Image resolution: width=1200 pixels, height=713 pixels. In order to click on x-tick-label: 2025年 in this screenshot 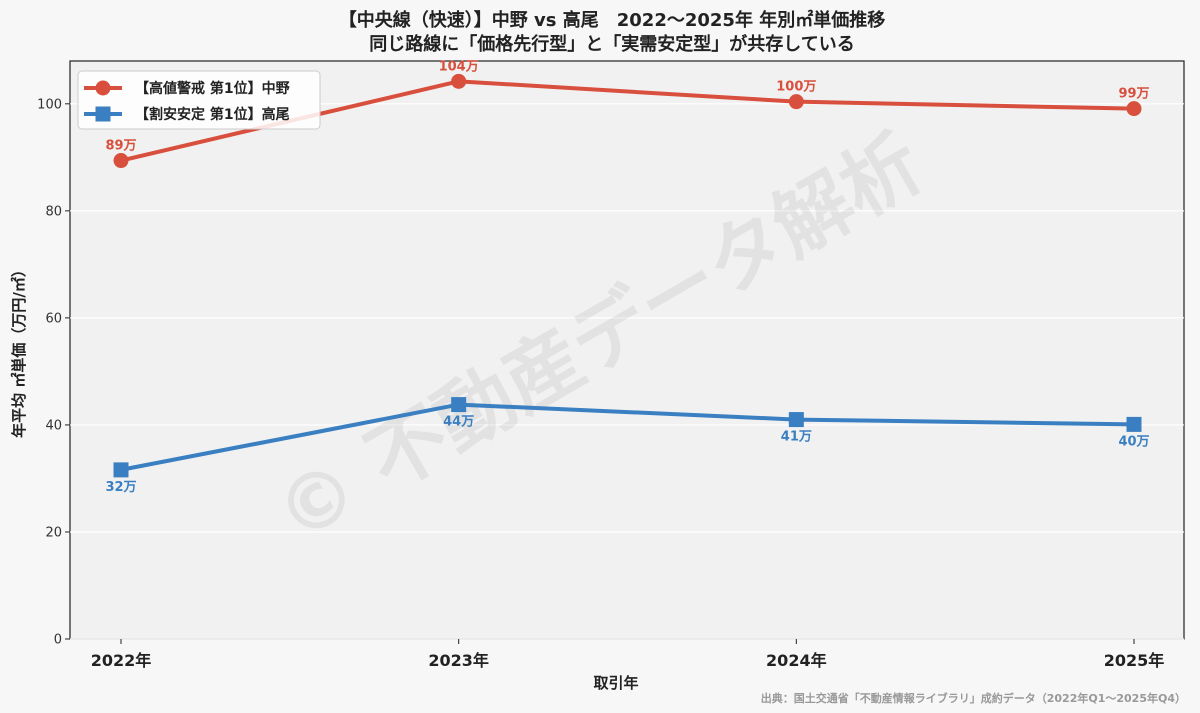, I will do `click(1134, 660)`.